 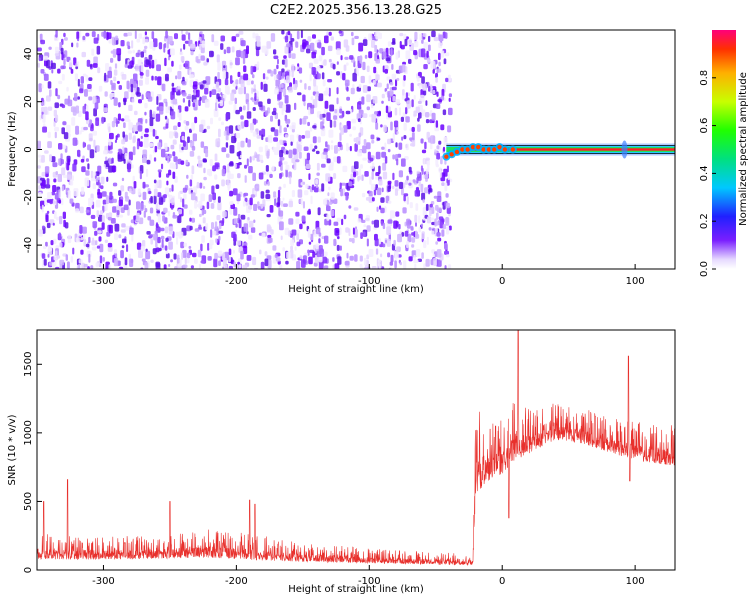 I want to click on colorbar-tick-label: 0.8, so click(x=704, y=78).